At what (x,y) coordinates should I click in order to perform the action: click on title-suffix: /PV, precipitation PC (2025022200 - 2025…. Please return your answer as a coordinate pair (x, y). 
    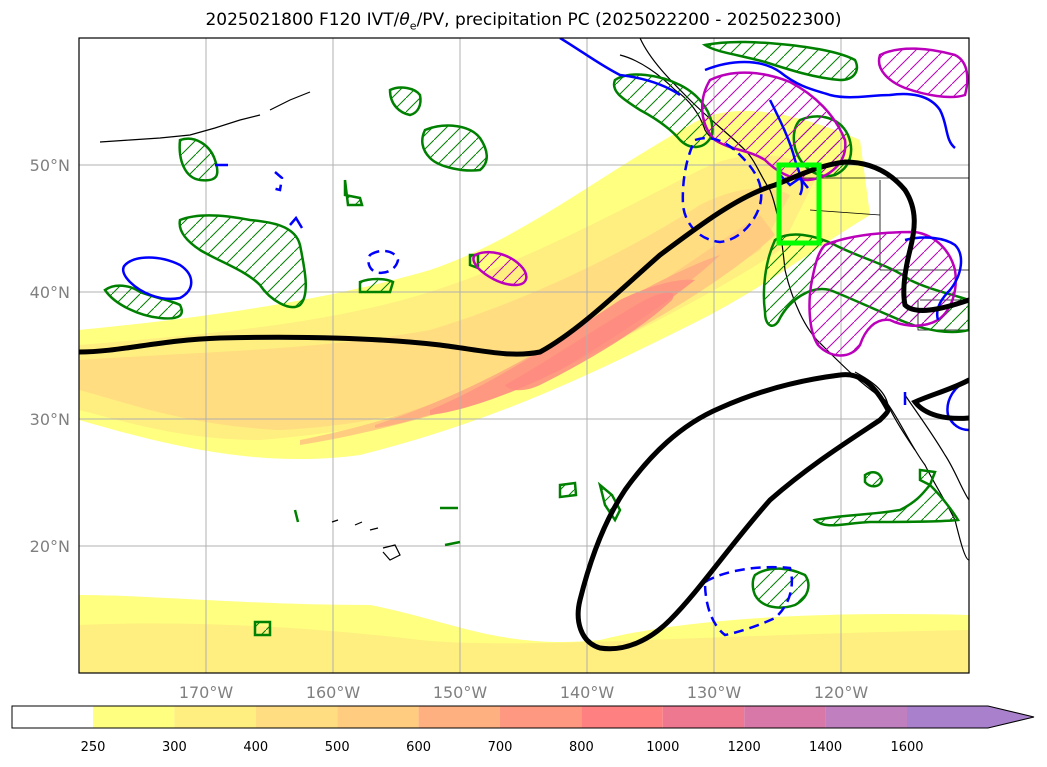
    Looking at the image, I should click on (629, 20).